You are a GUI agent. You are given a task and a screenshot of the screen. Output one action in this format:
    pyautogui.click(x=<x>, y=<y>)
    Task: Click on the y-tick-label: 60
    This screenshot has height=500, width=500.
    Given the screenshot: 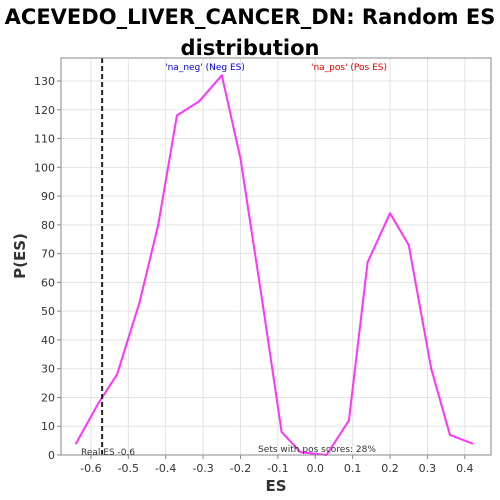 What is the action you would take?
    pyautogui.click(x=48, y=282)
    